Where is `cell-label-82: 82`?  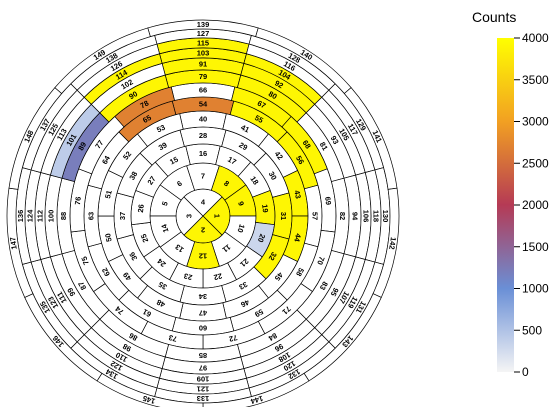
cell-label-82: 82 is located at coordinates (342, 216).